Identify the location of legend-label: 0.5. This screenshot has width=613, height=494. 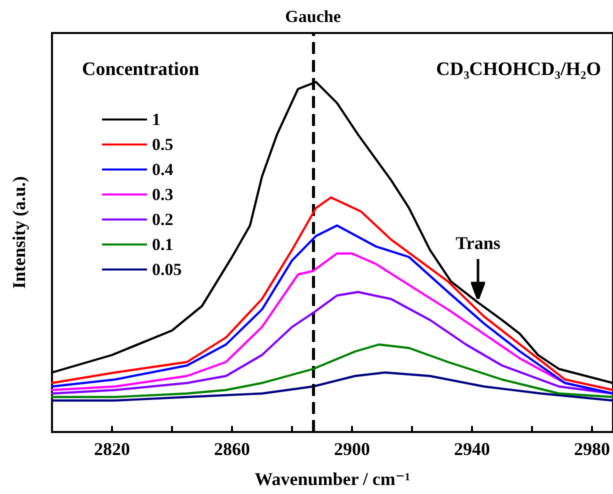
(163, 144).